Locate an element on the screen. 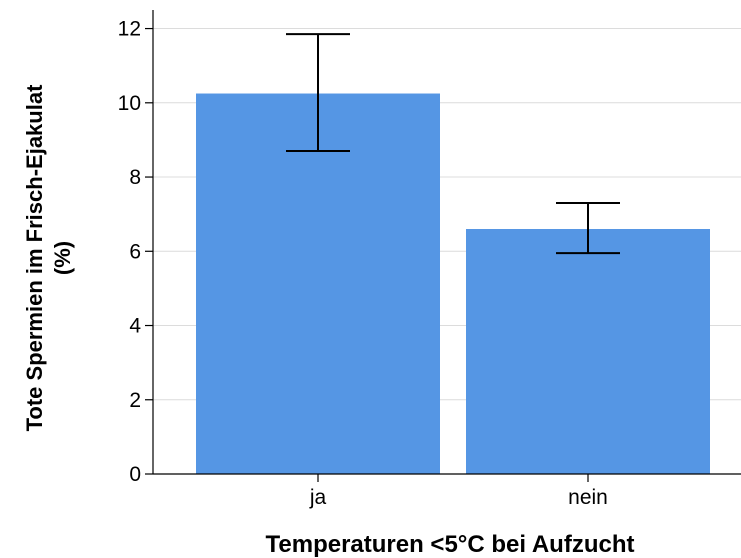  y-tick-label: 10 is located at coordinates (129, 103).